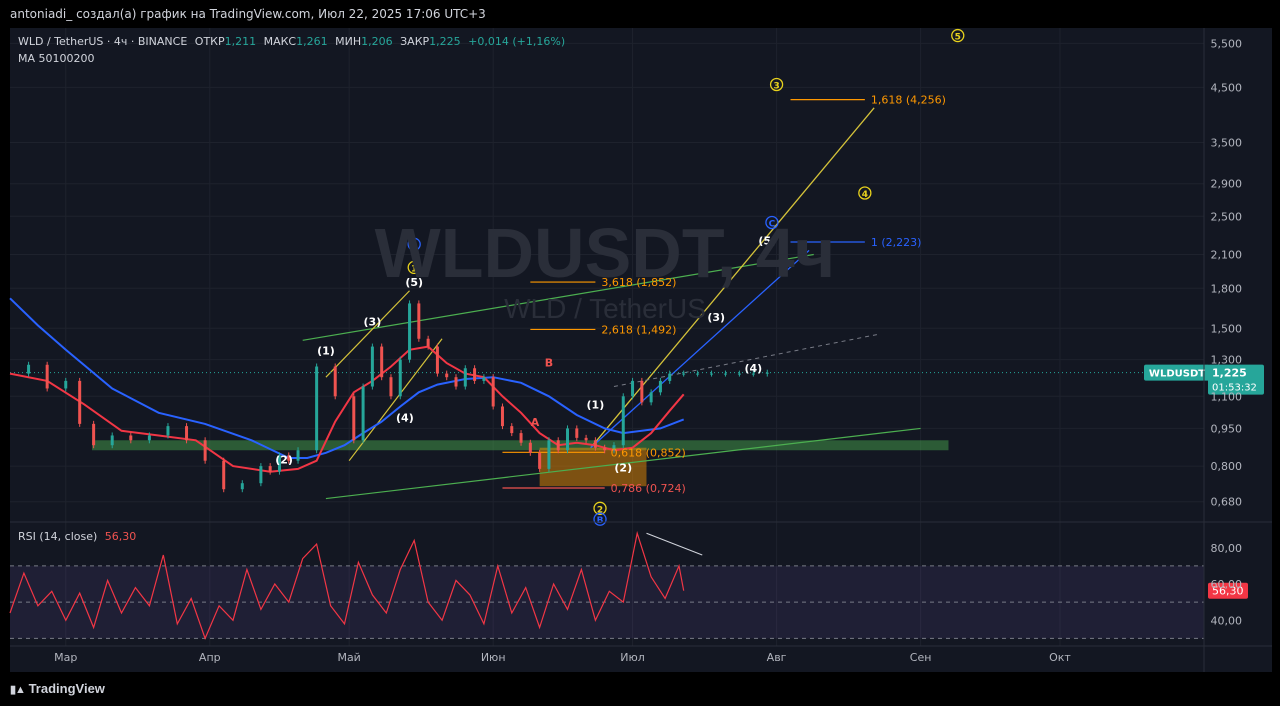  I want to click on wave-circle-label: 2, so click(600, 510).